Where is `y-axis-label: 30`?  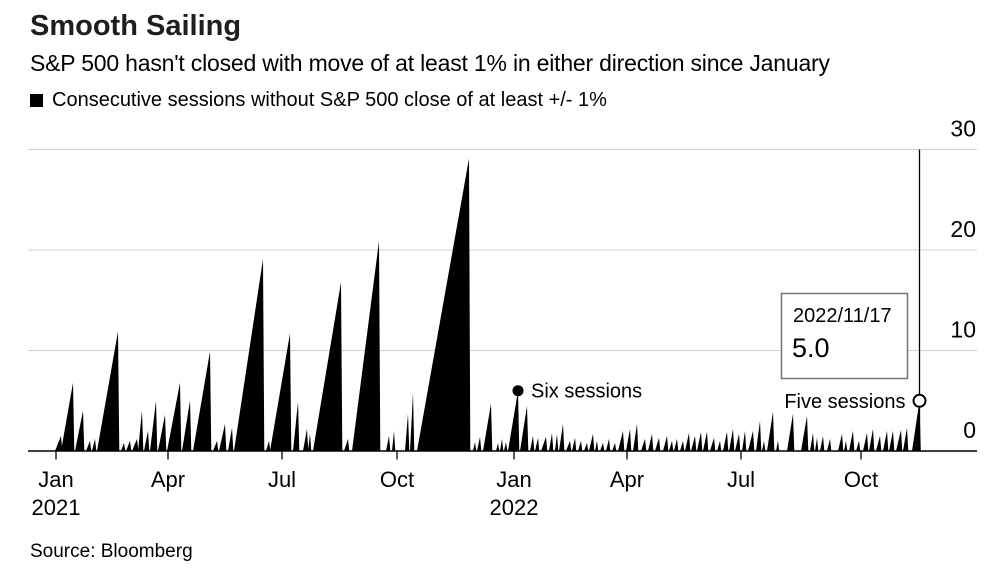
y-axis-label: 30 is located at coordinates (963, 129).